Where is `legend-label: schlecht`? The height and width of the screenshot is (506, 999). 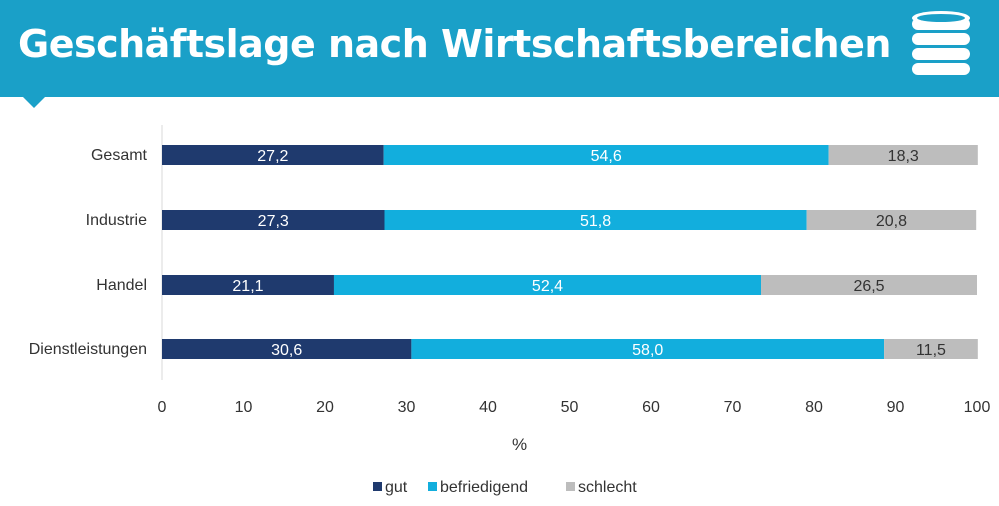
legend-label: schlecht is located at coordinates (607, 487).